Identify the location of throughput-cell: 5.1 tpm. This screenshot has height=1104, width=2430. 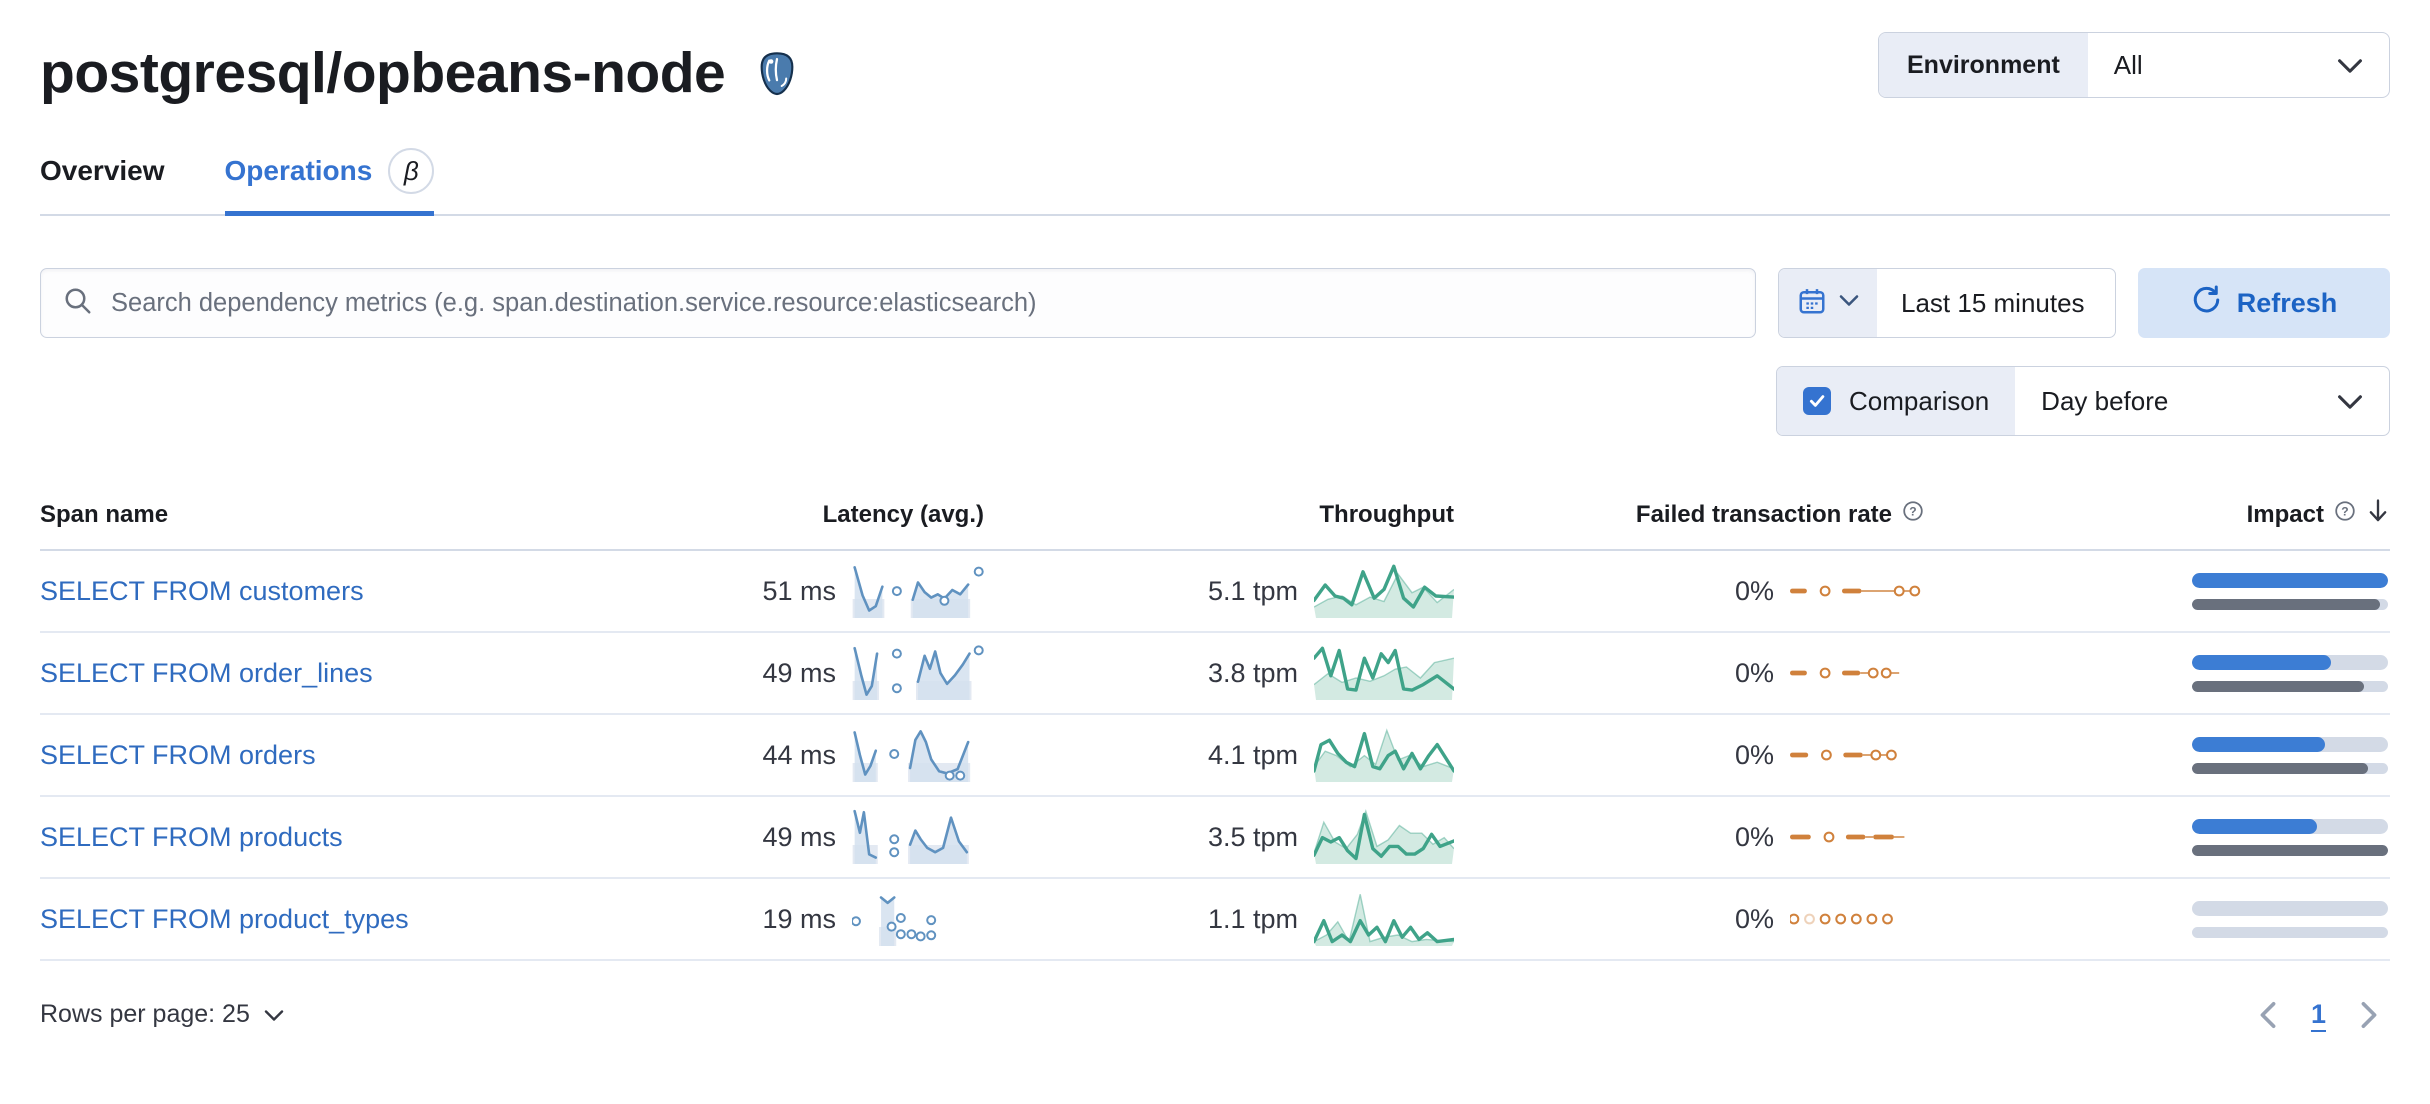
(1219, 591).